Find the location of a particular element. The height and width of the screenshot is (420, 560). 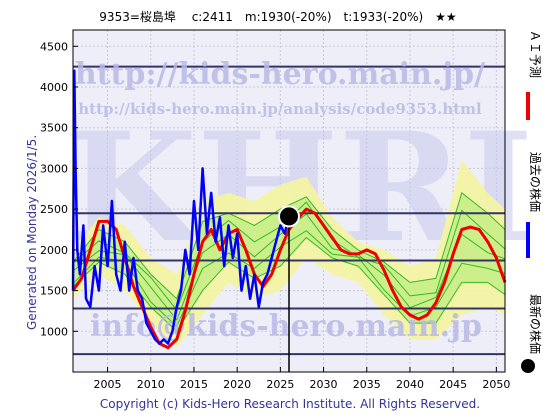

y-tick-label: 4000 is located at coordinates (54, 87).